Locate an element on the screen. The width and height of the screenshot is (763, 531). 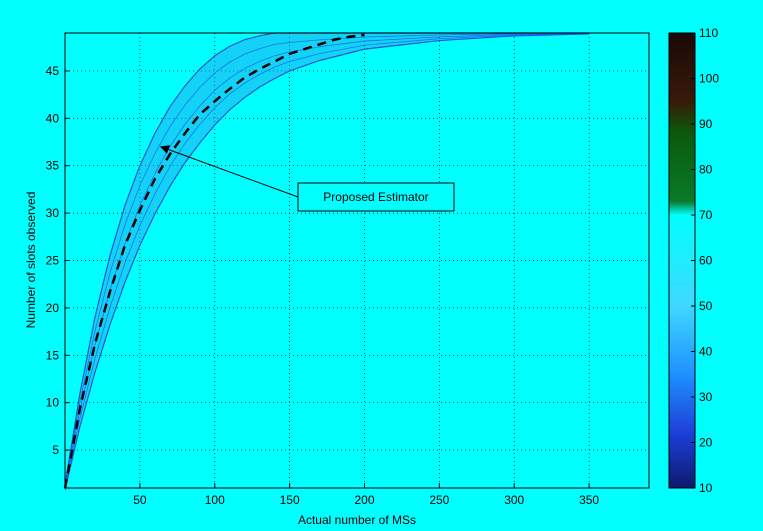
colorbar-tick-label: 10 is located at coordinates (706, 488).